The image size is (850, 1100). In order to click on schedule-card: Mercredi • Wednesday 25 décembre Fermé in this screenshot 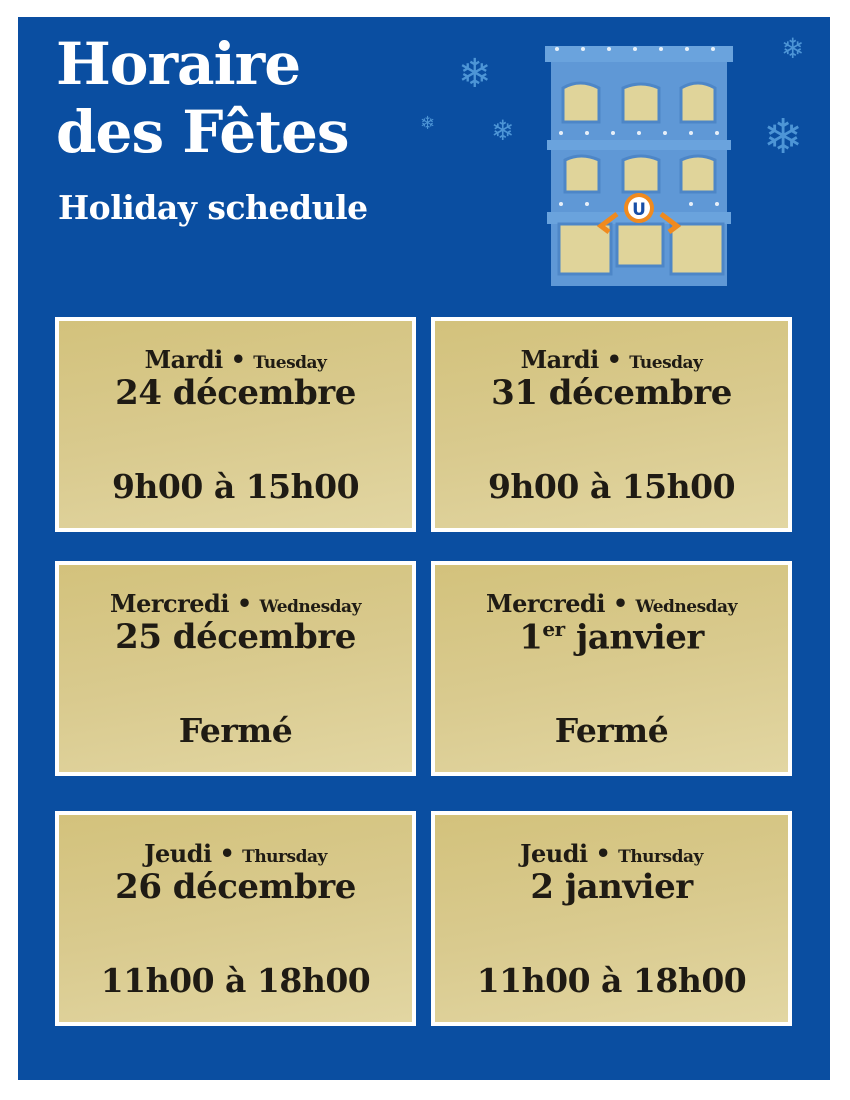, I will do `click(235, 668)`.